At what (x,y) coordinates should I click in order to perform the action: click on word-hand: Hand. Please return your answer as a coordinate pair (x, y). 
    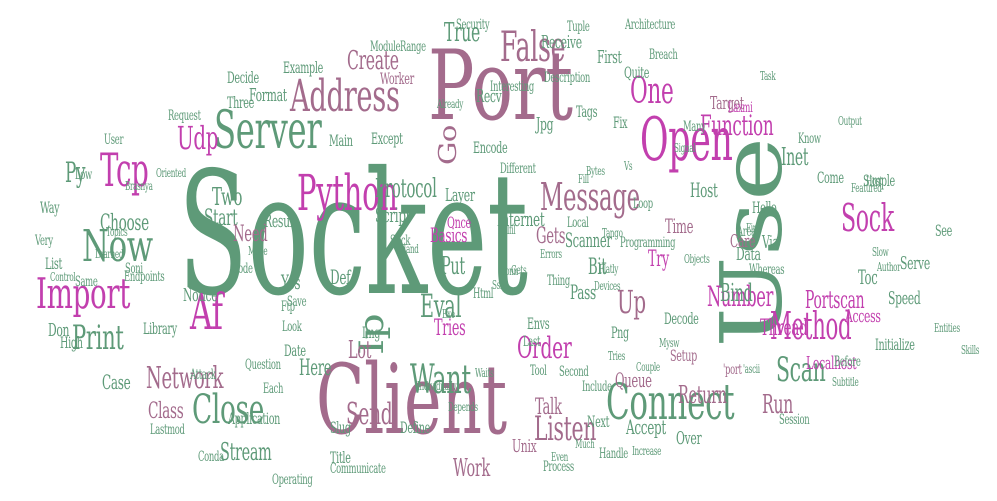
    Looking at the image, I should click on (409, 249).